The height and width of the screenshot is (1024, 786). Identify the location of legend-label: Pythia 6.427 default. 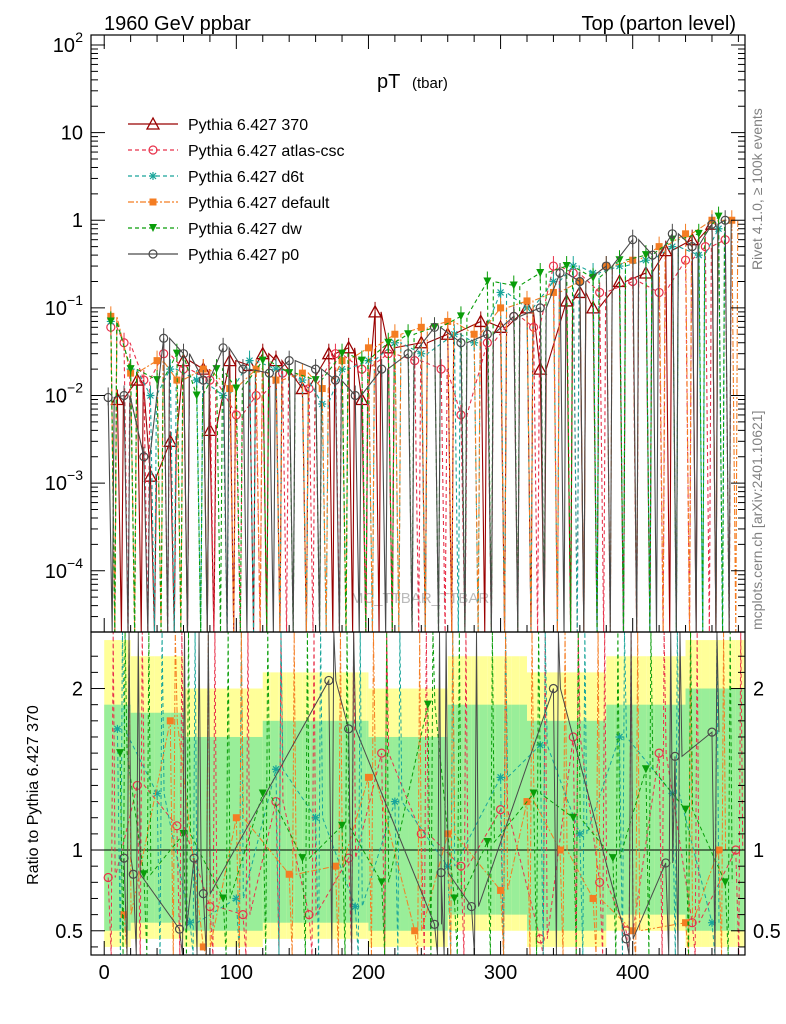
(259, 203).